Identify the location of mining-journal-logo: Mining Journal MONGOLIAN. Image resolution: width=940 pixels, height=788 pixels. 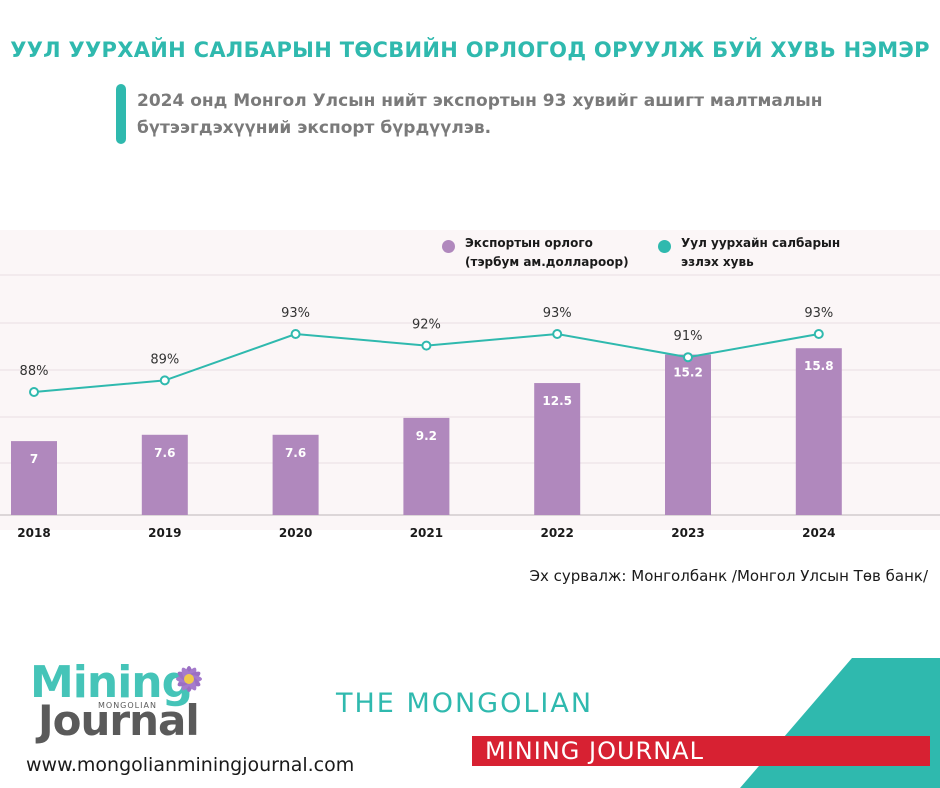
(130, 705).